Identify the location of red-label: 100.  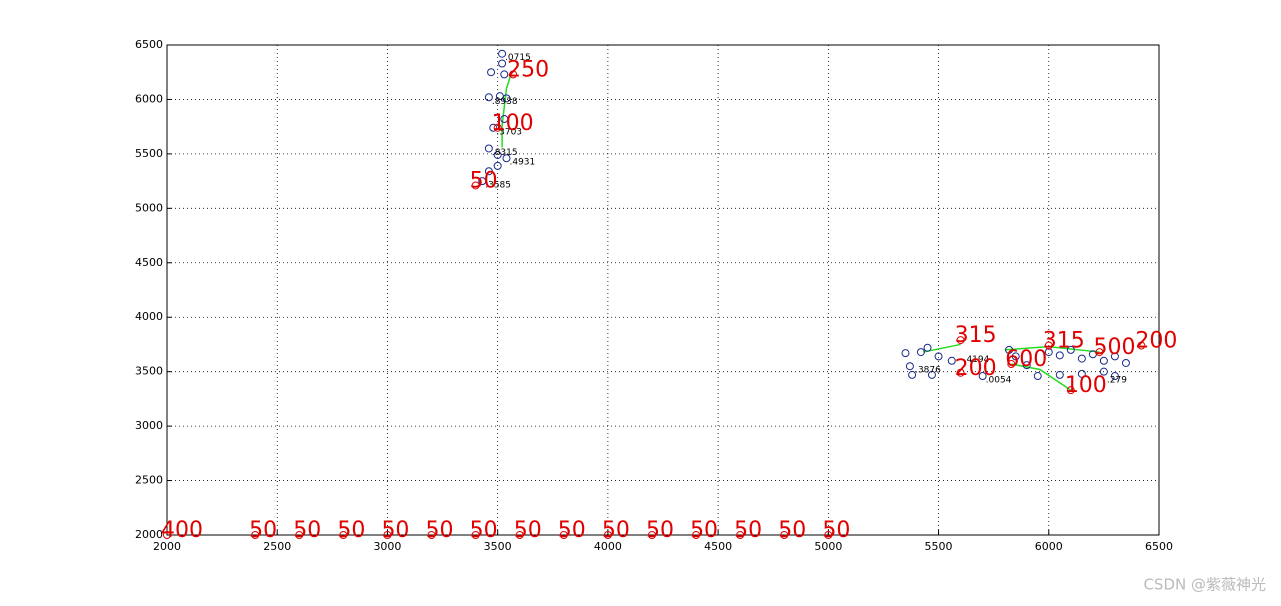
(1086, 385).